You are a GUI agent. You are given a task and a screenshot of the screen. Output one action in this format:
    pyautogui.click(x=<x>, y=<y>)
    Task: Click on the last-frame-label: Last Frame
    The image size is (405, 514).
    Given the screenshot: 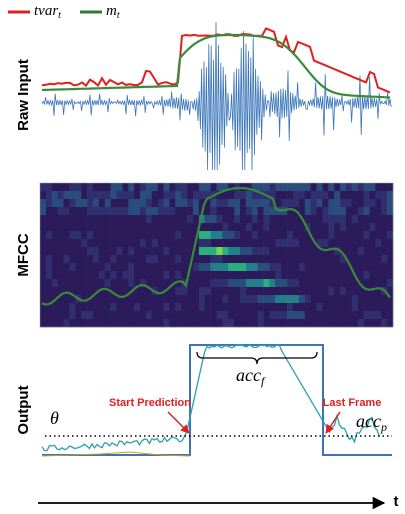 What is the action you would take?
    pyautogui.click(x=352, y=403)
    